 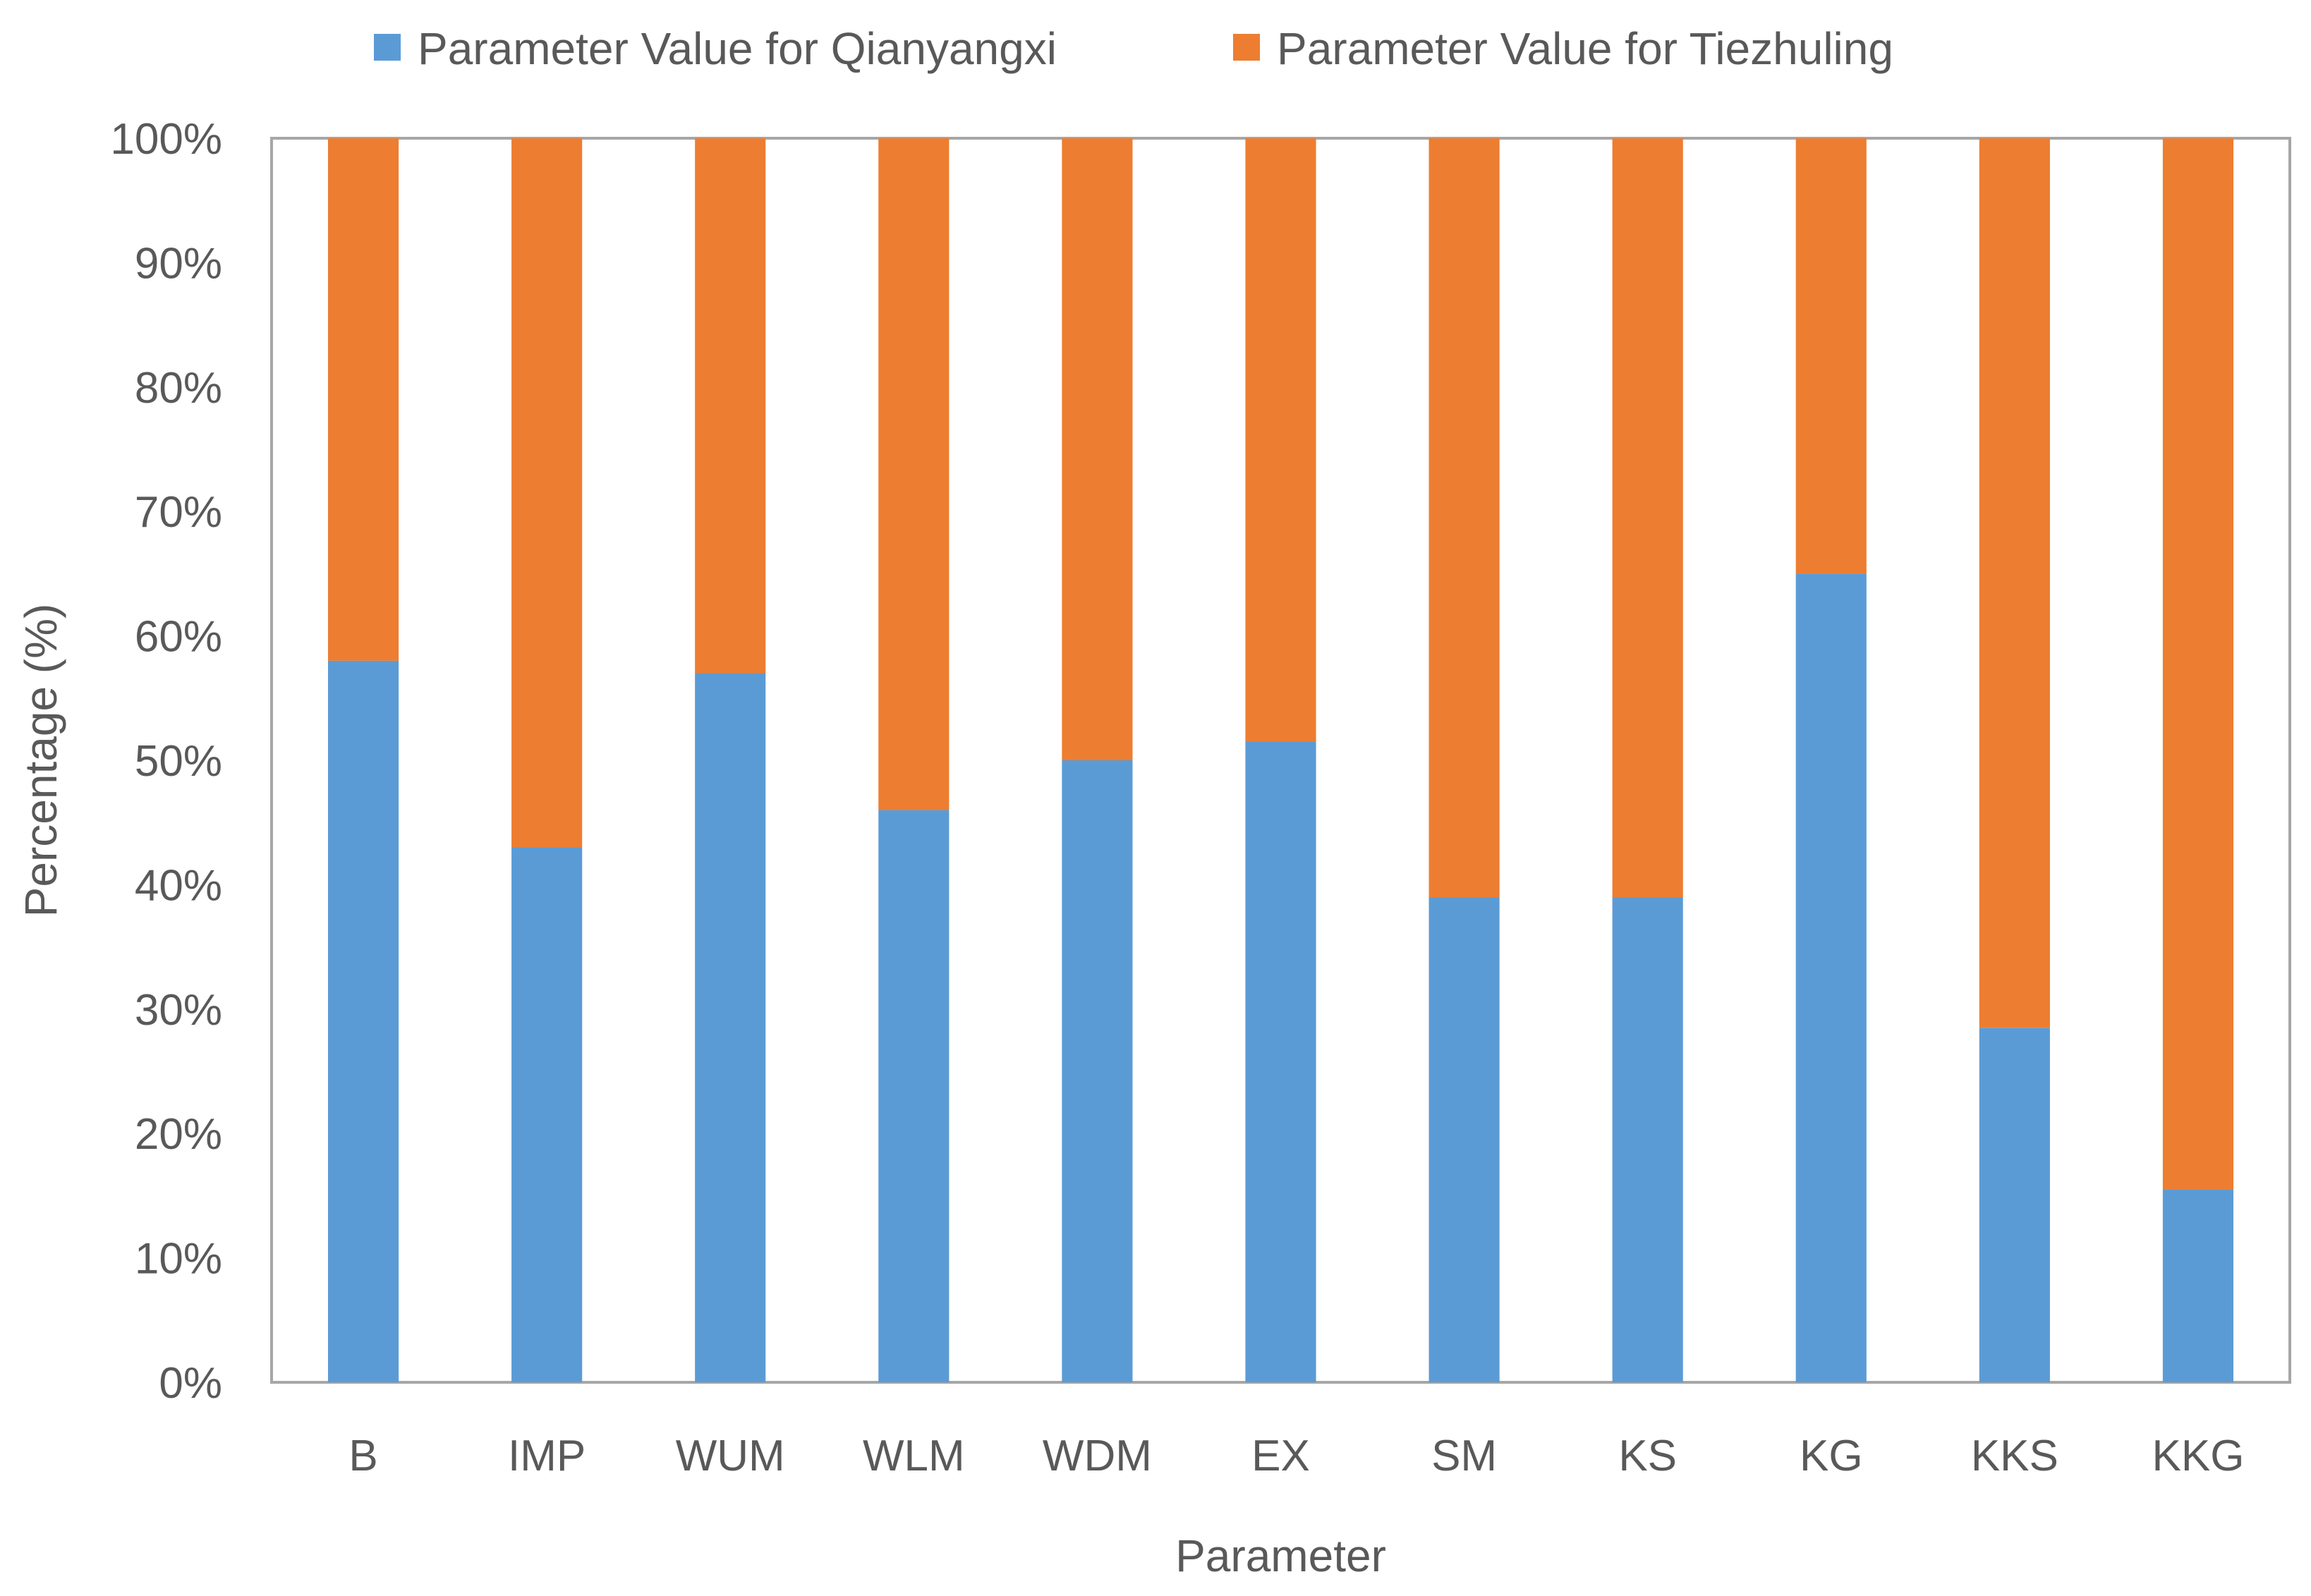 What do you see at coordinates (1281, 1556) in the screenshot?
I see `x-axis-title: Parameter` at bounding box center [1281, 1556].